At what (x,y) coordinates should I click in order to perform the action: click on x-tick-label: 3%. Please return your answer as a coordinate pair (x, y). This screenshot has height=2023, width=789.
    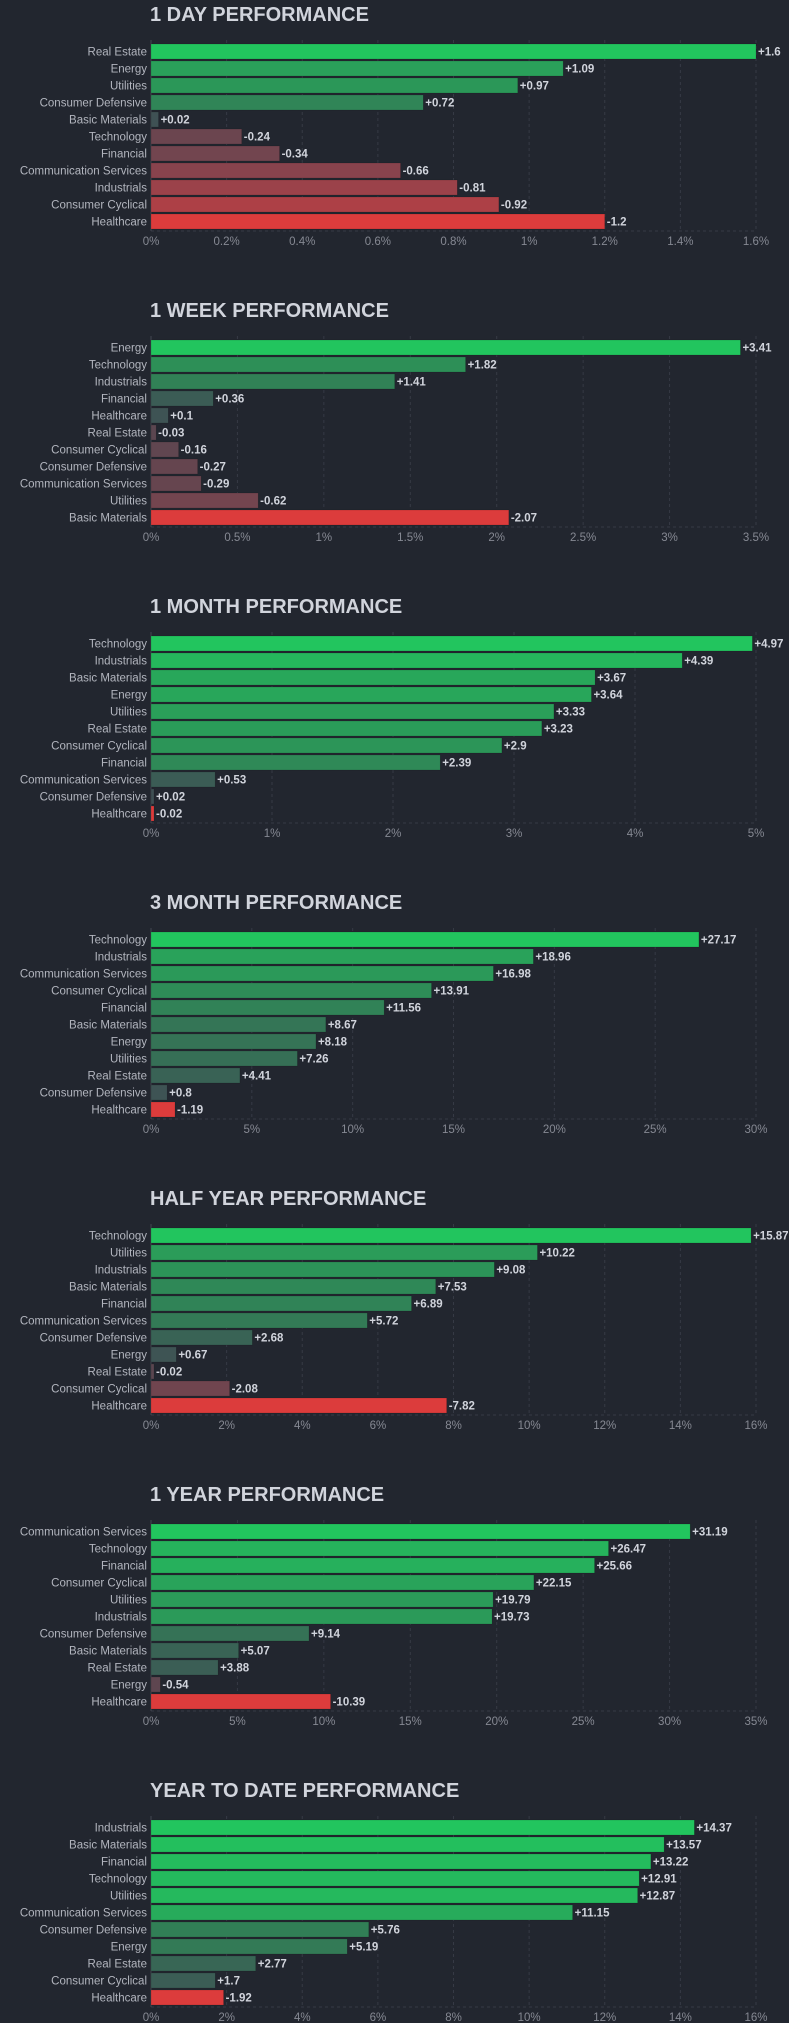
    Looking at the image, I should click on (514, 834).